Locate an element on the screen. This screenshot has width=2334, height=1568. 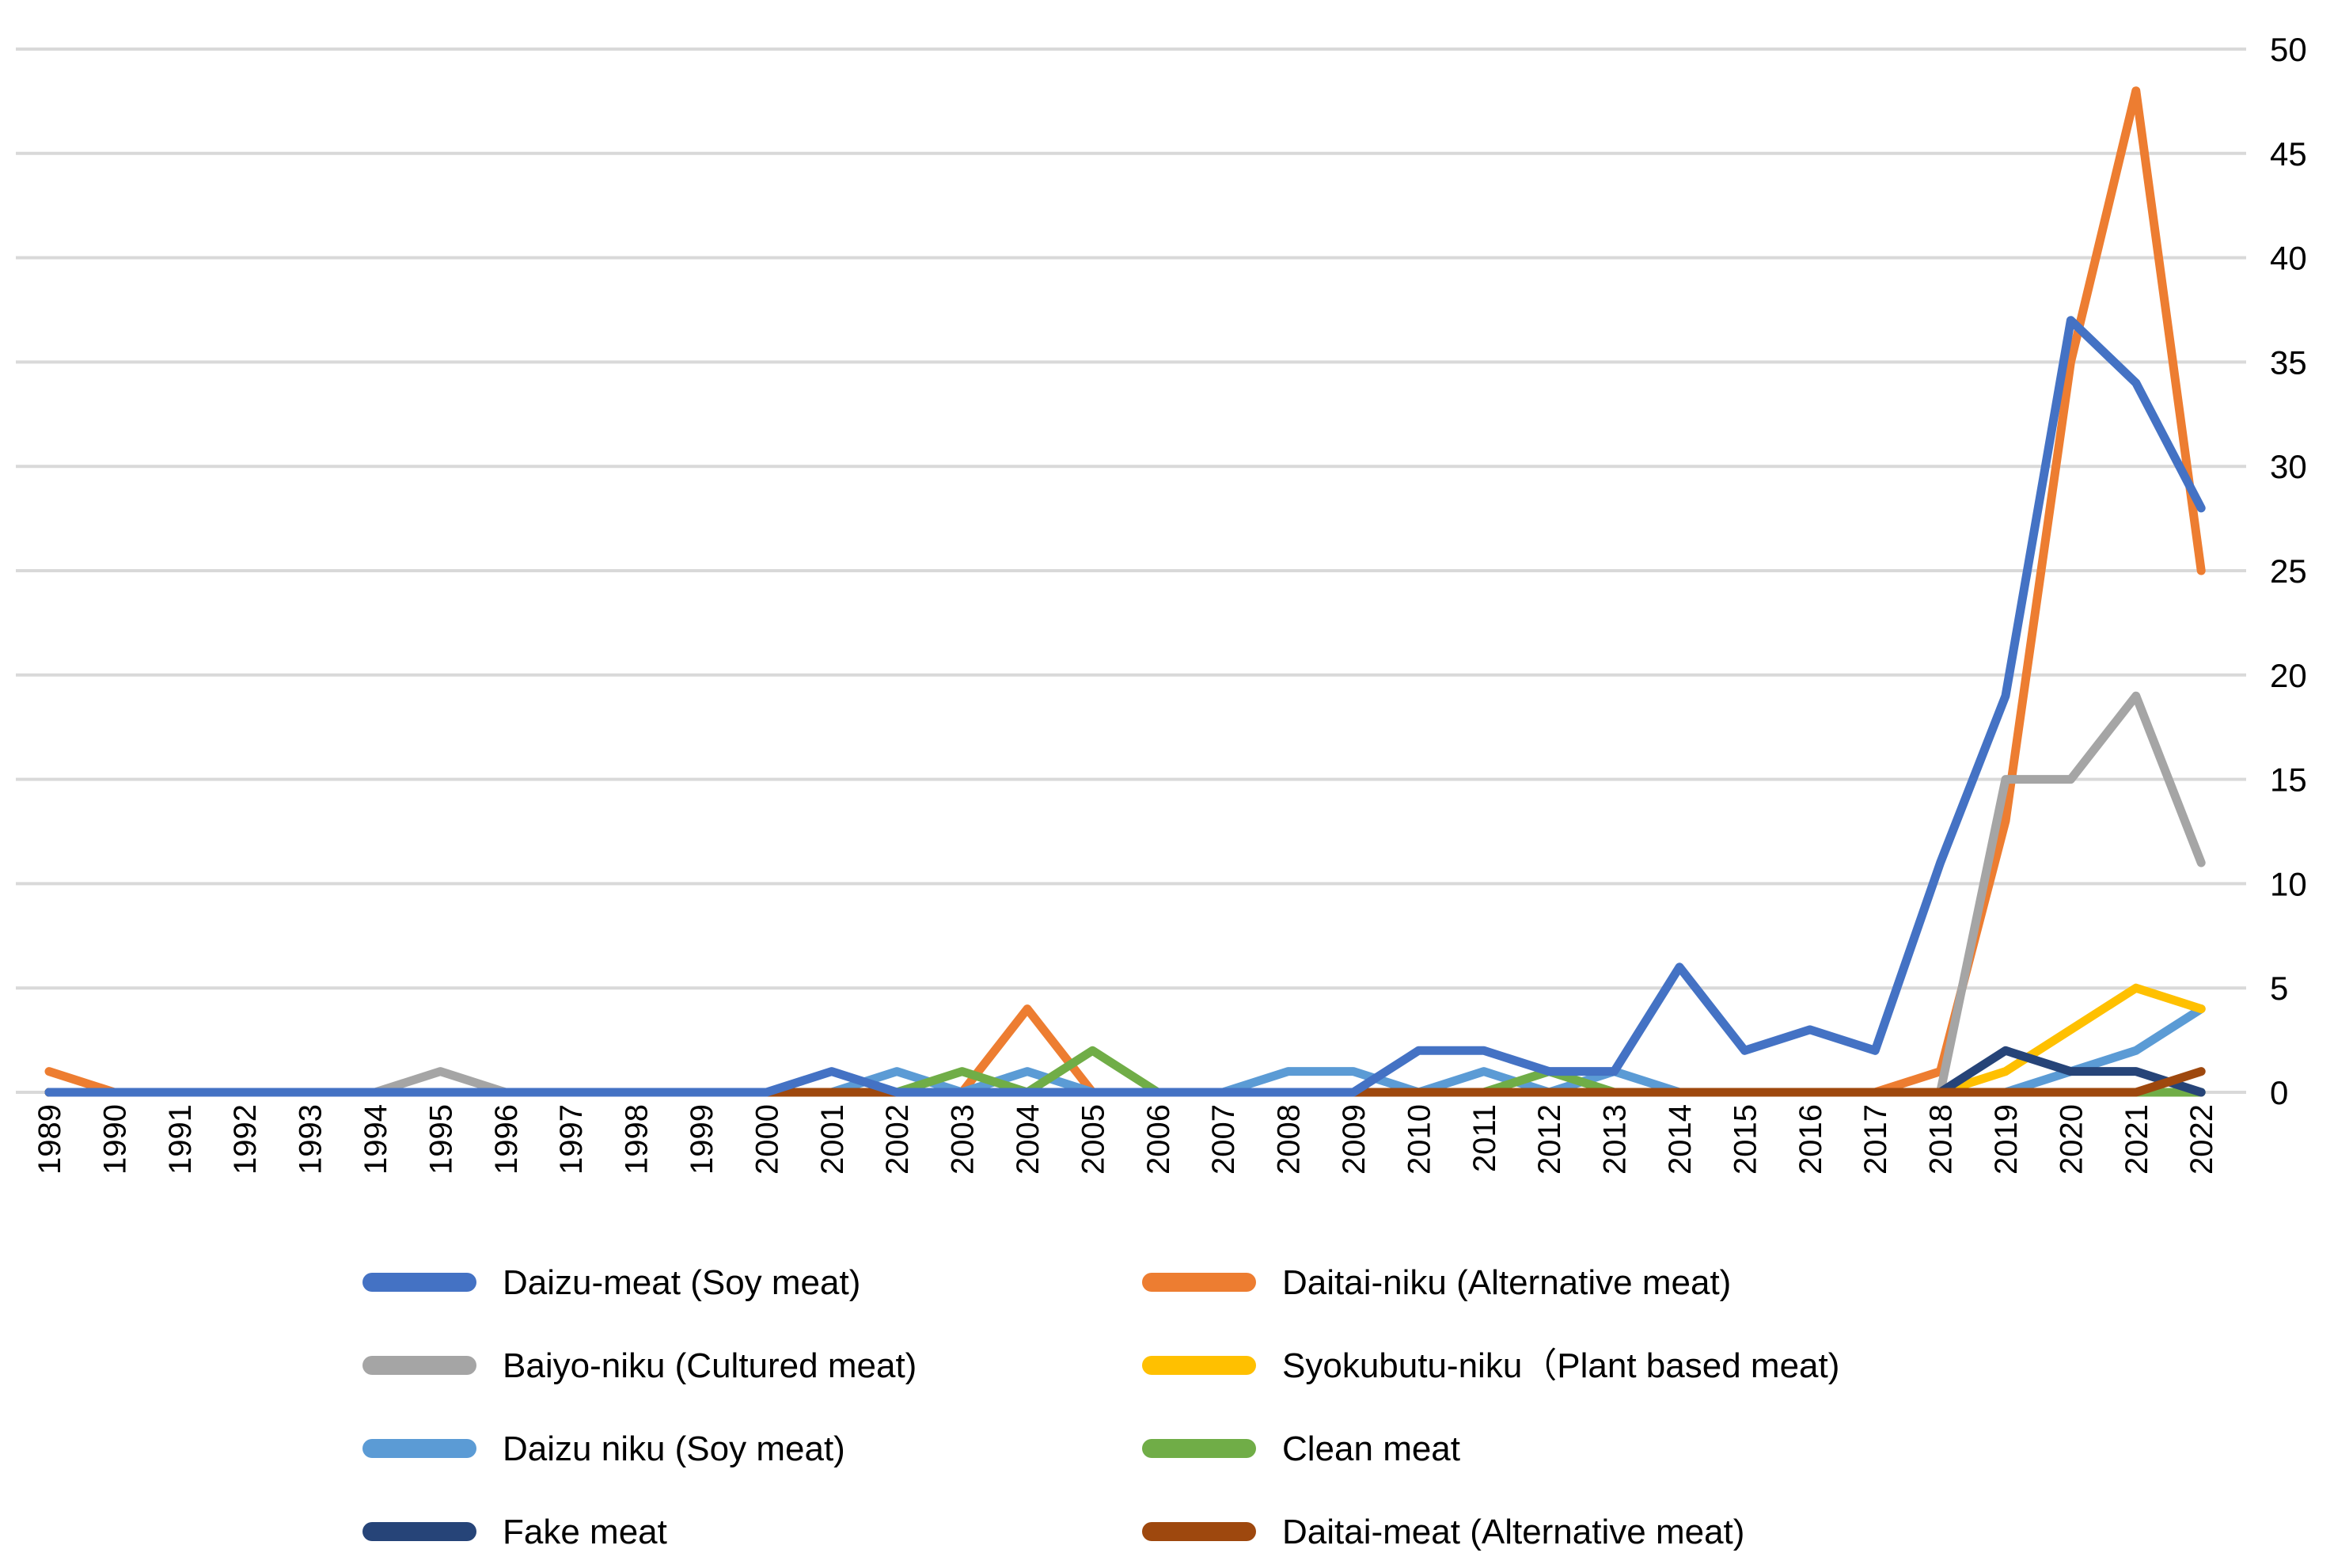
x-tick-label: 1999 is located at coordinates (702, 1139).